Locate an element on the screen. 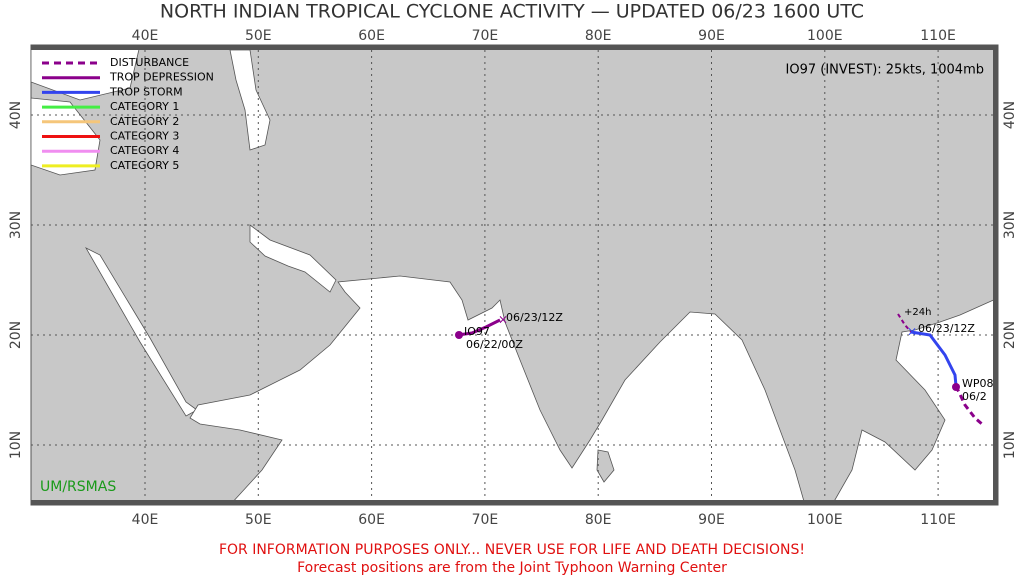 Image resolution: width=1024 pixels, height=585 pixels. bottom-bar is located at coordinates (514, 502).